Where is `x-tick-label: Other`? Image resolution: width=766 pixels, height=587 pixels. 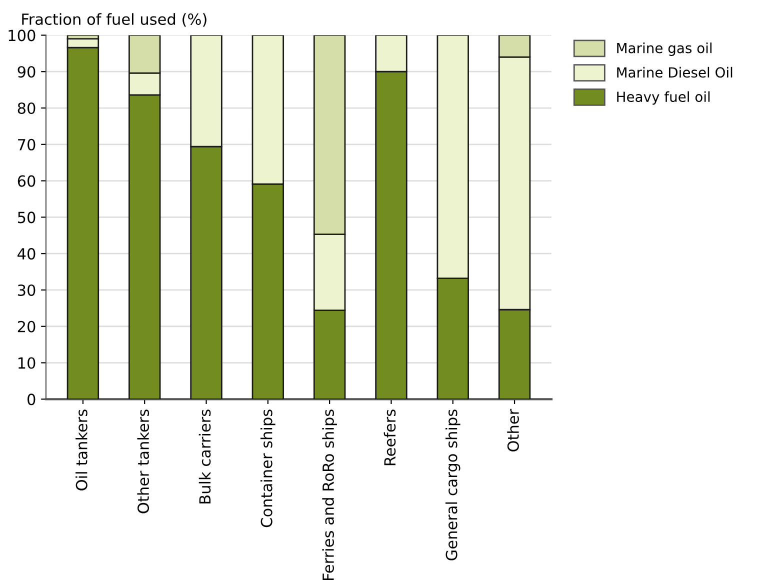
x-tick-label: Other is located at coordinates (513, 430).